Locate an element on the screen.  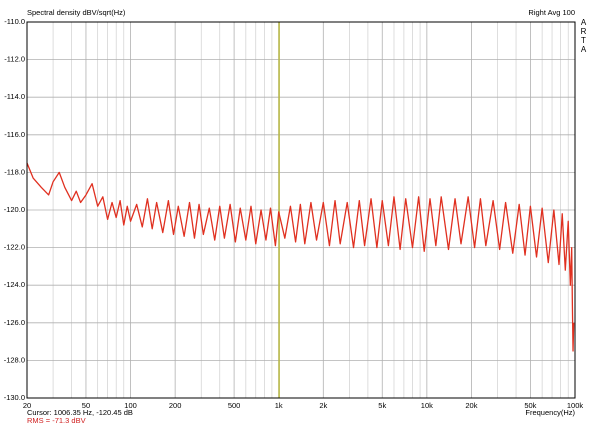
x-tick-label: 50k is located at coordinates (530, 405).